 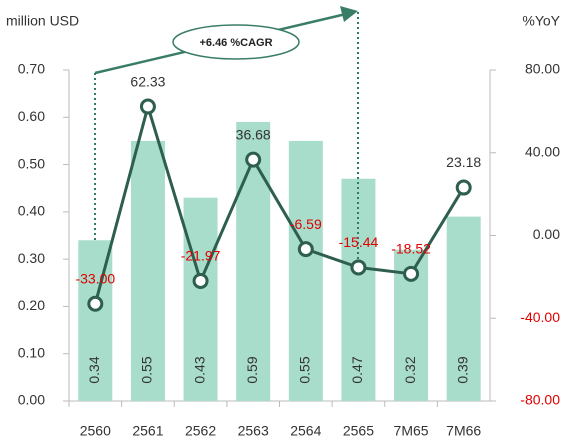 What do you see at coordinates (253, 134) in the screenshot?
I see `line-value-label: 36.68` at bounding box center [253, 134].